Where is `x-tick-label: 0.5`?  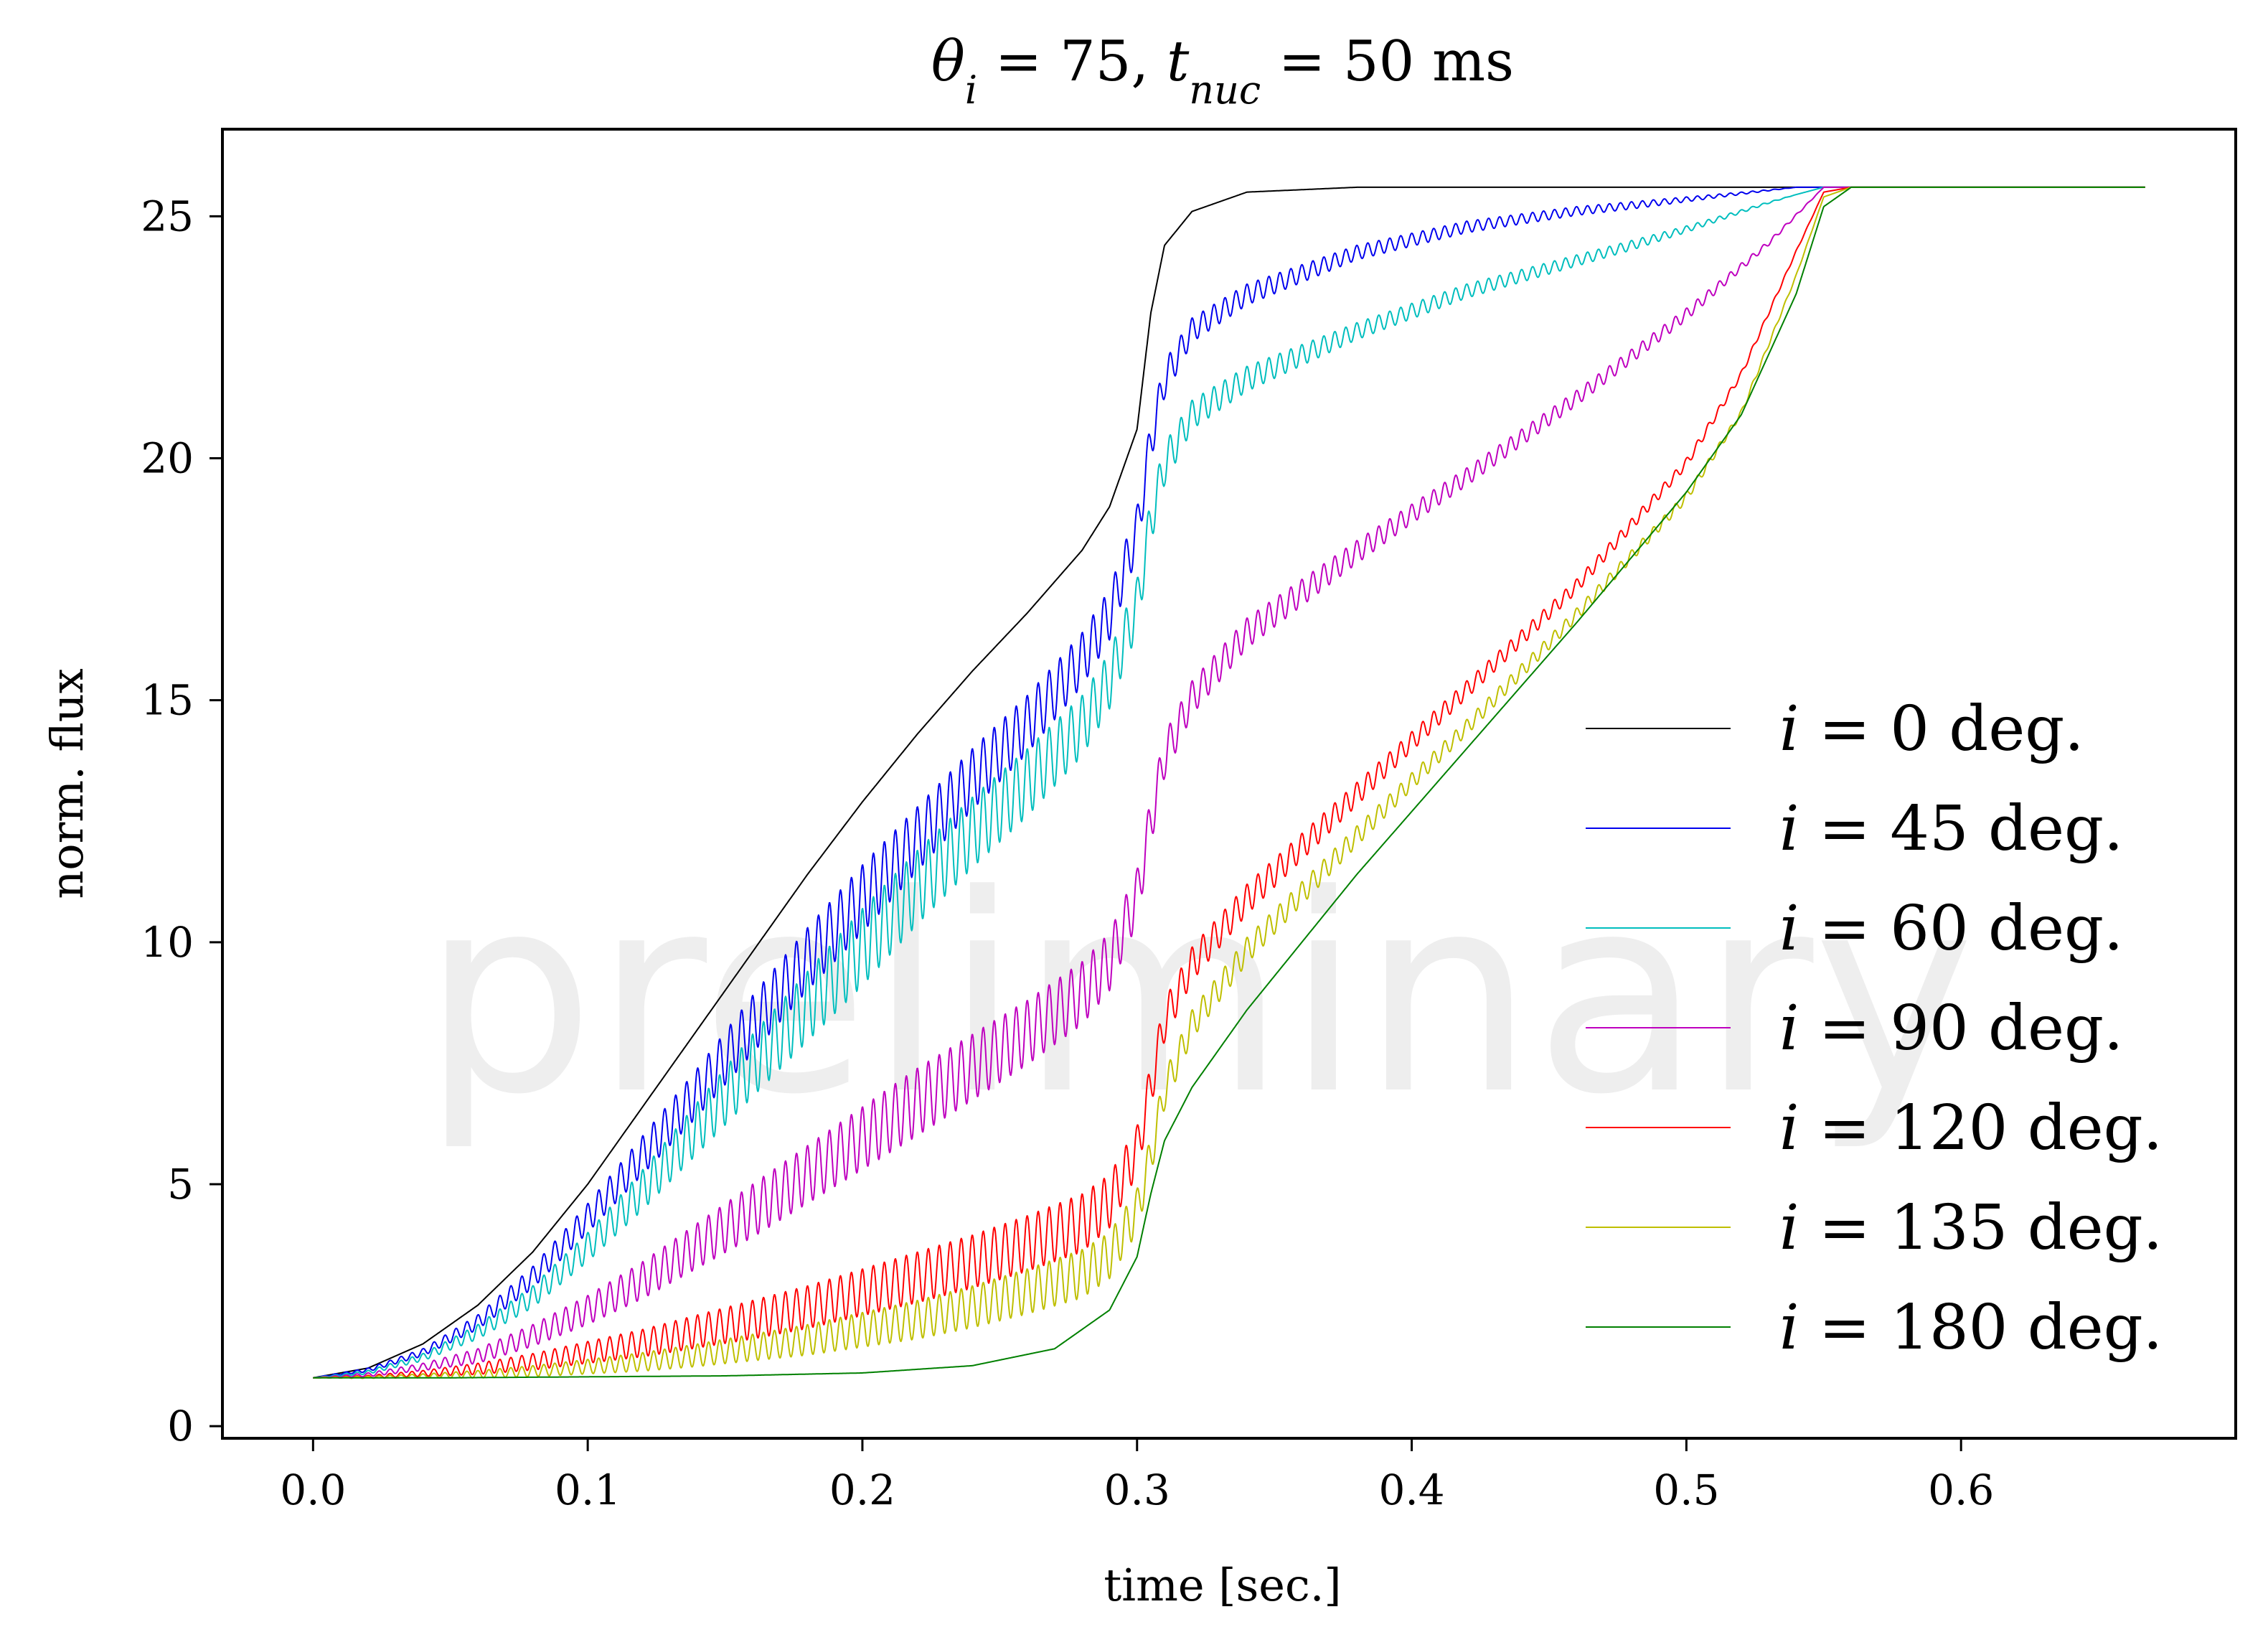 x-tick-label: 0.5 is located at coordinates (1686, 1490).